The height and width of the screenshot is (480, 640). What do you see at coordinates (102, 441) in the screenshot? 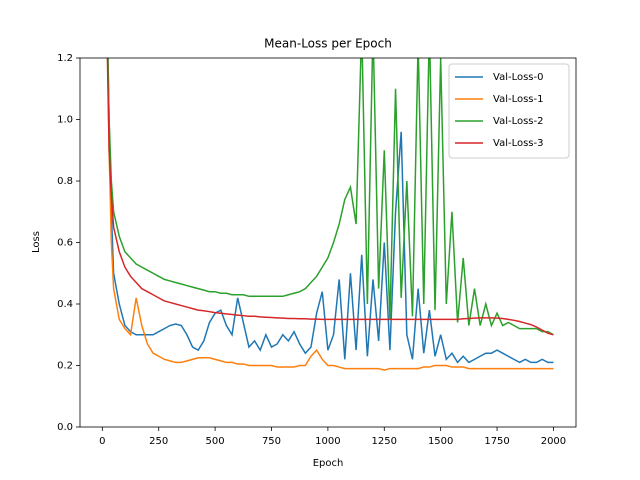
I see `x-tick-label: 0` at bounding box center [102, 441].